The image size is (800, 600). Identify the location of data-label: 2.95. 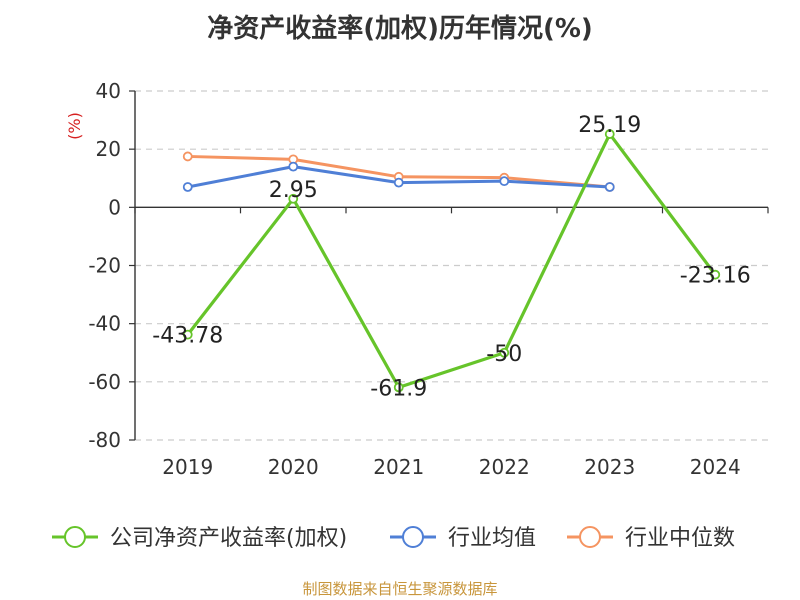
(293, 190).